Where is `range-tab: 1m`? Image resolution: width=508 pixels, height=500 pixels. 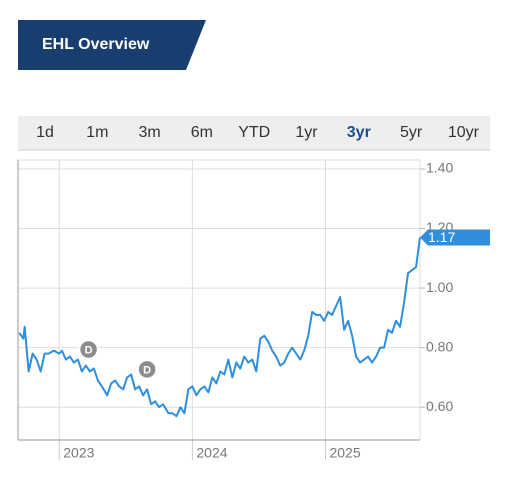 range-tab: 1m is located at coordinates (97, 132).